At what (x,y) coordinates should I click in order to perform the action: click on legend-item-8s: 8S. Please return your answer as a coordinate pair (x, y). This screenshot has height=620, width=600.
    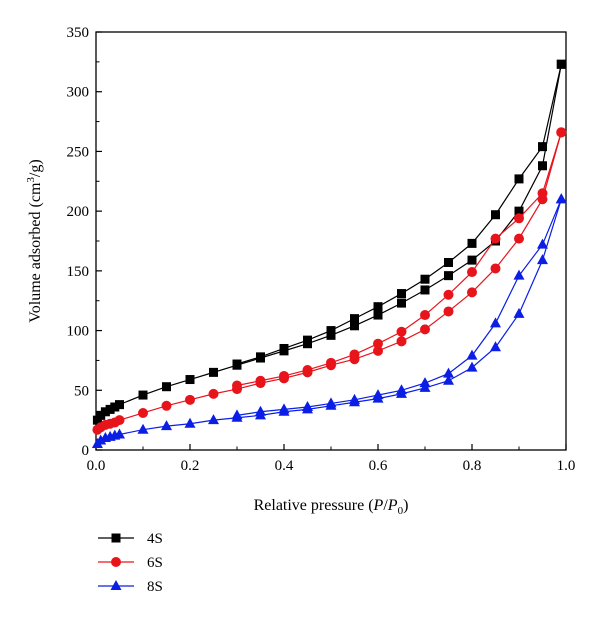
    Looking at the image, I should click on (130, 587).